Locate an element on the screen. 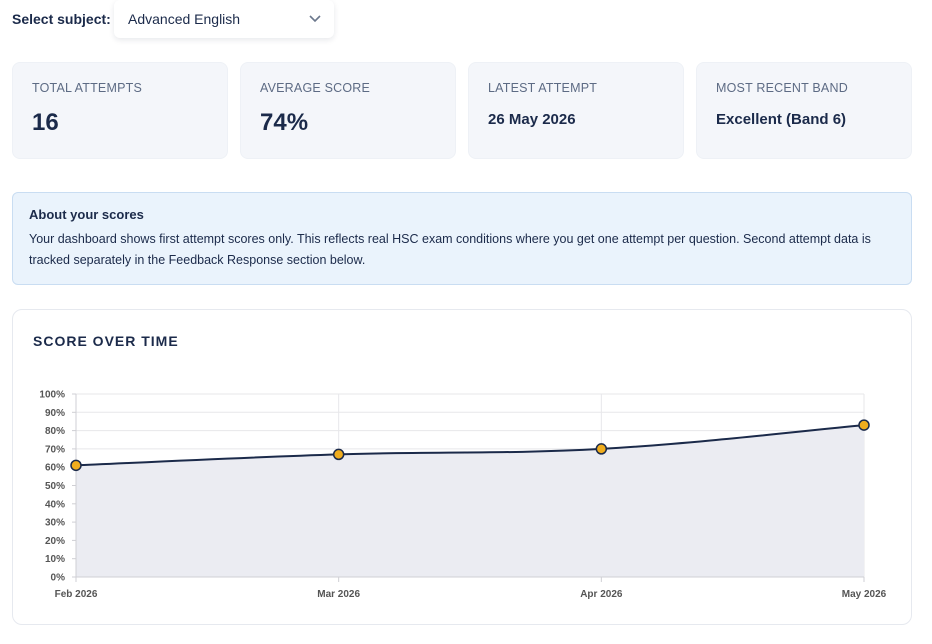 The height and width of the screenshot is (644, 932). y-tick-label: 80% is located at coordinates (55, 431).